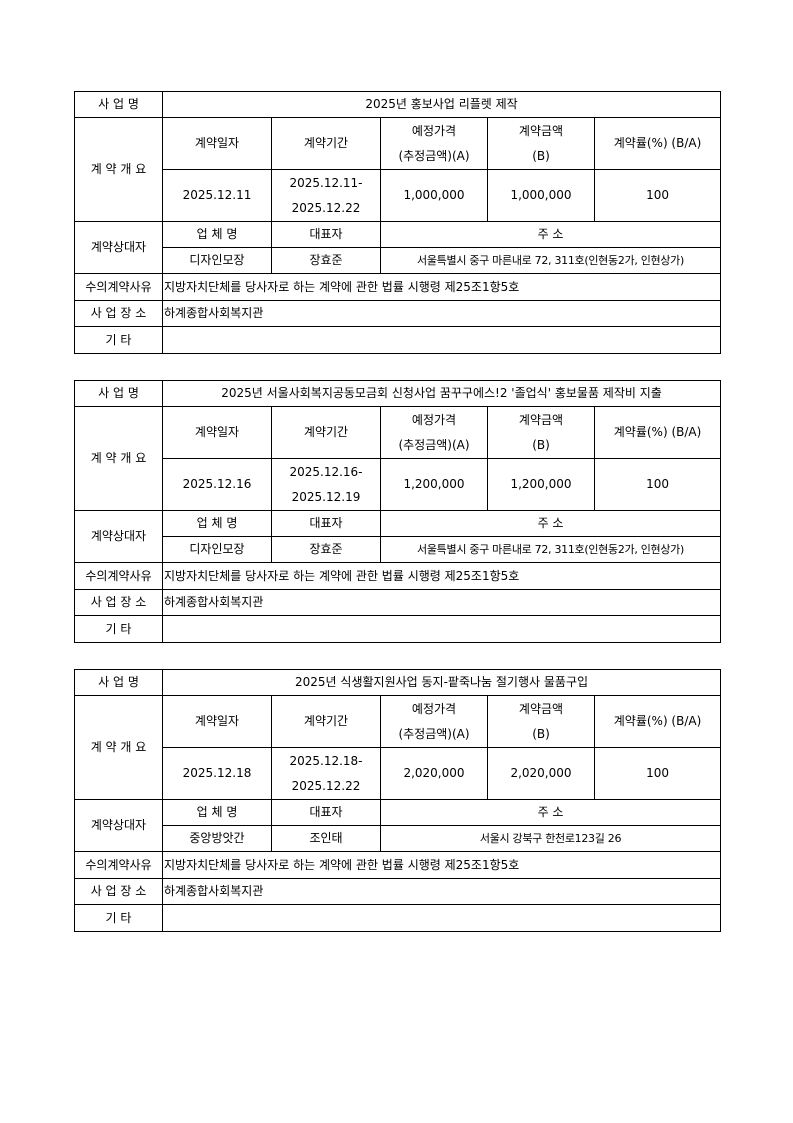 This screenshot has width=793, height=1123. I want to click on estimated-price-value: 1,000,000, so click(434, 195).